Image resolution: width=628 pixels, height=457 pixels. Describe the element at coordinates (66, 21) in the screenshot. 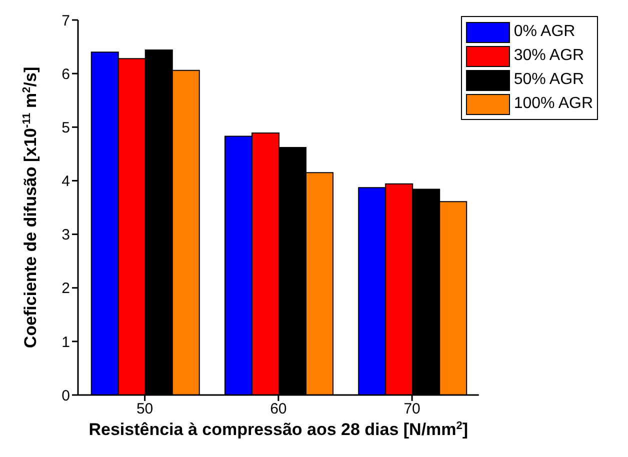

I see `y-tick-label: 7` at that location.